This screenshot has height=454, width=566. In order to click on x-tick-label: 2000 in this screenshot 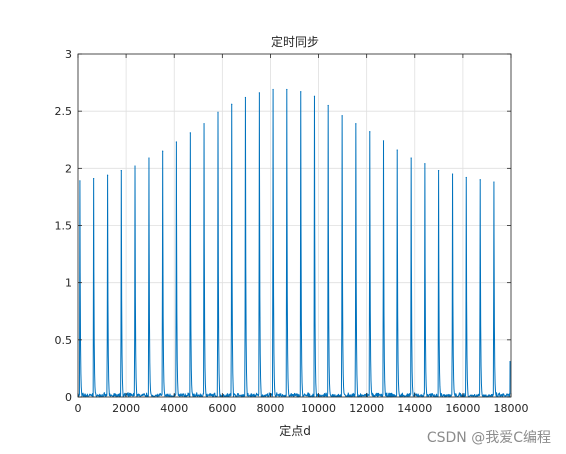, I will do `click(126, 408)`.